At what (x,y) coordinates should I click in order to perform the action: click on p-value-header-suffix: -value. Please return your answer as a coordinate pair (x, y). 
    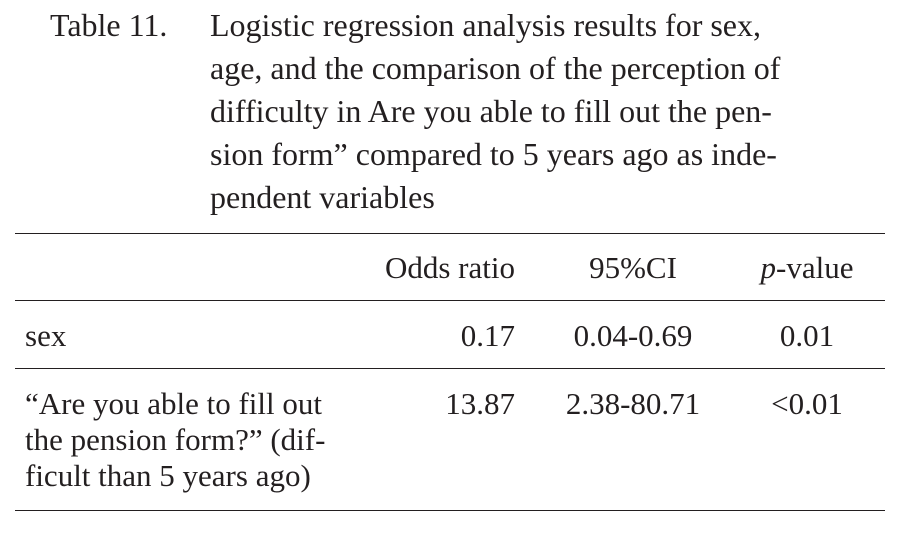
    Looking at the image, I should click on (815, 267).